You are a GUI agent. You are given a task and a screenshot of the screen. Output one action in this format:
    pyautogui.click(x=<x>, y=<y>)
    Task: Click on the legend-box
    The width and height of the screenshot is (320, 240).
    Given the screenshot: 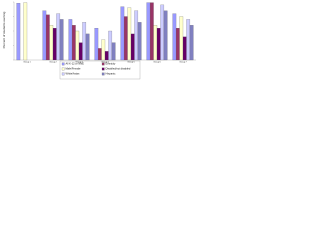 What is the action you would take?
    pyautogui.click(x=100, y=70)
    